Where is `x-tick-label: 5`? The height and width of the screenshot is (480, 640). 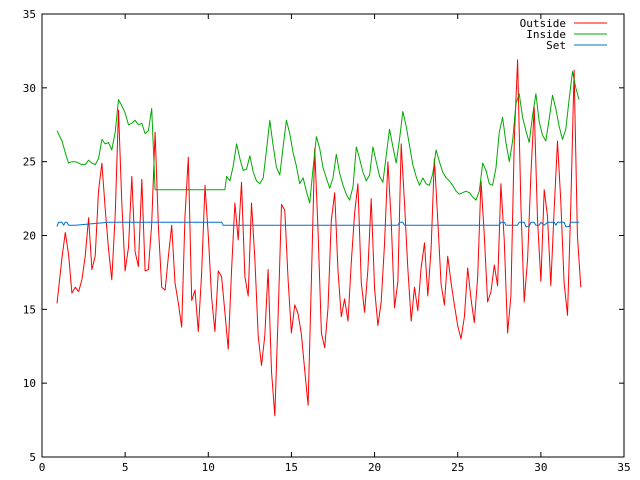 x-tick-label: 5 is located at coordinates (125, 467).